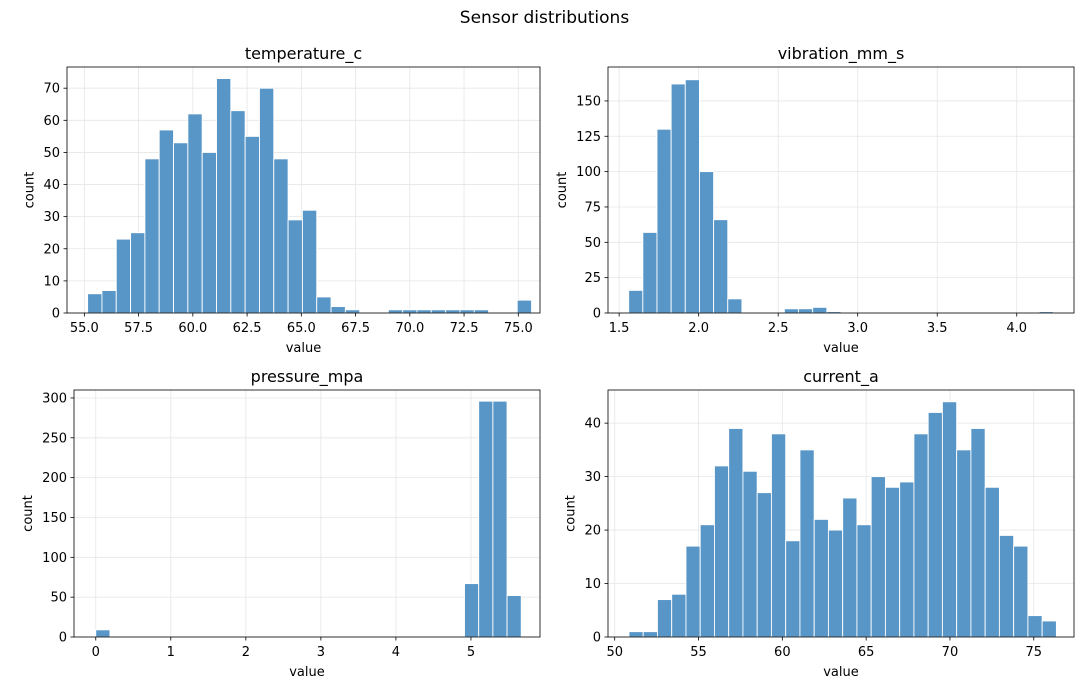 The height and width of the screenshot is (691, 1089). I want to click on y-tick-label: 125, so click(588, 137).